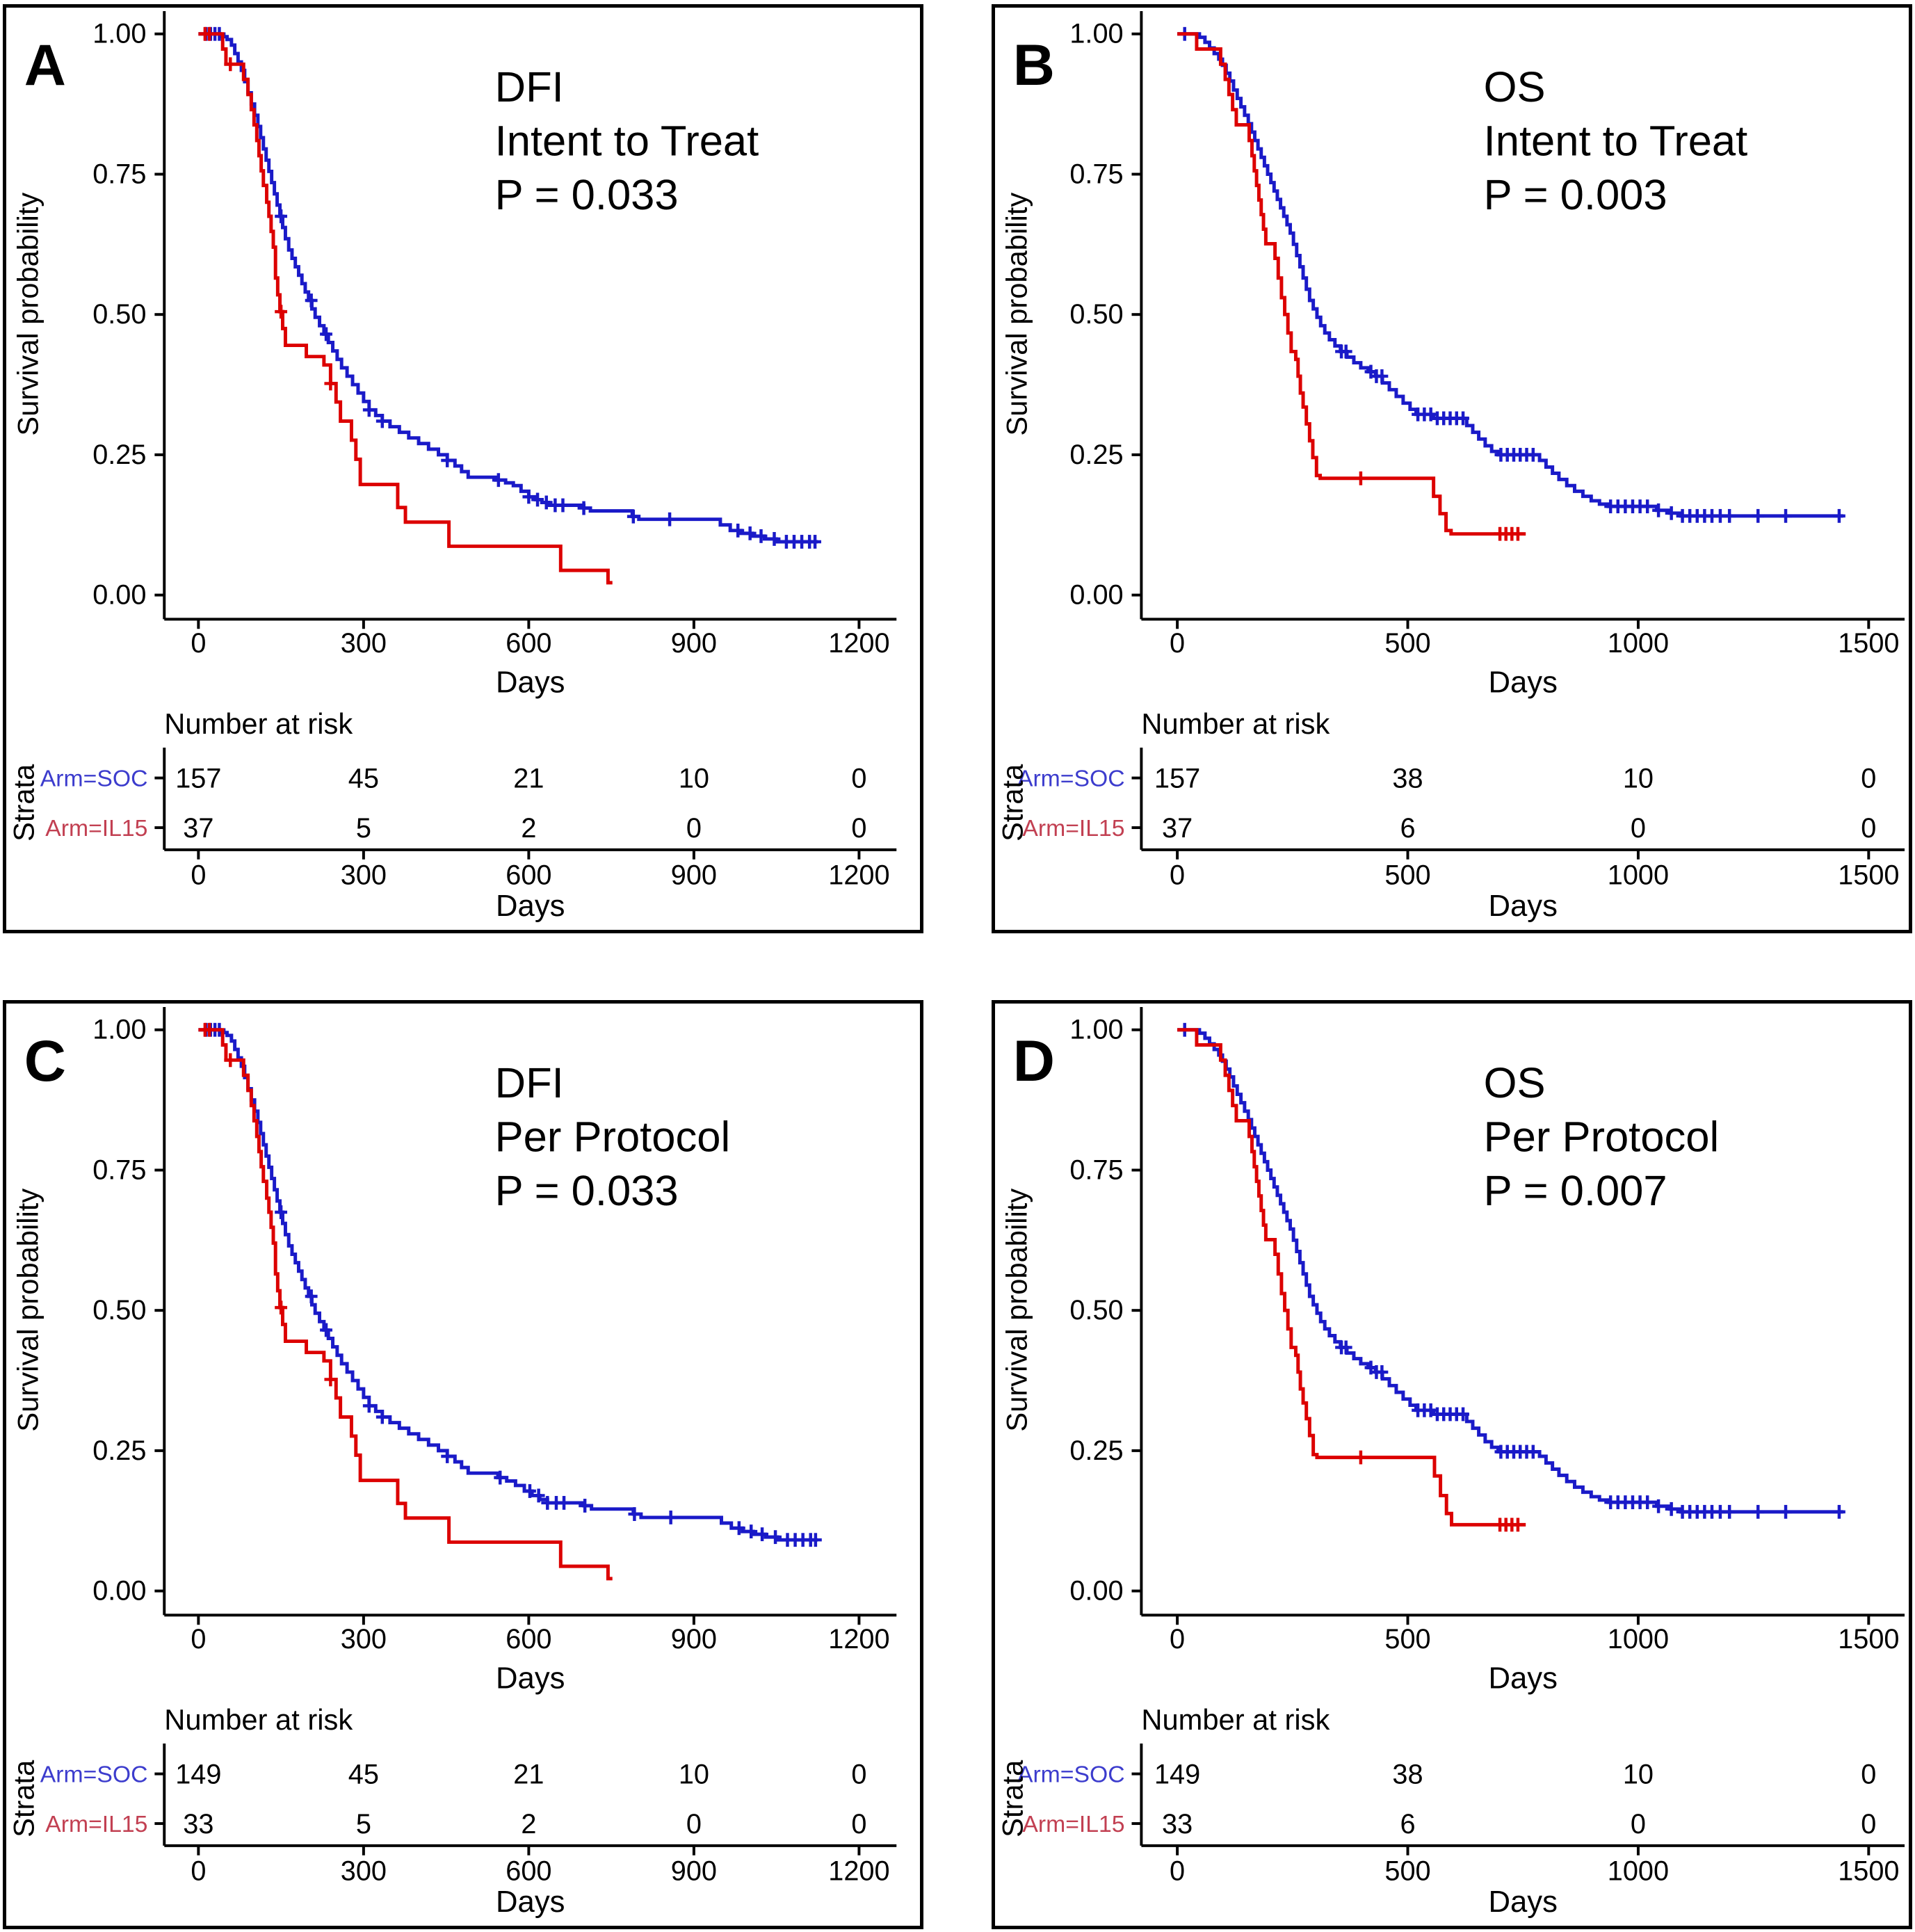  Describe the element at coordinates (1515, 87) in the screenshot. I see `annotation-line: OS` at that location.